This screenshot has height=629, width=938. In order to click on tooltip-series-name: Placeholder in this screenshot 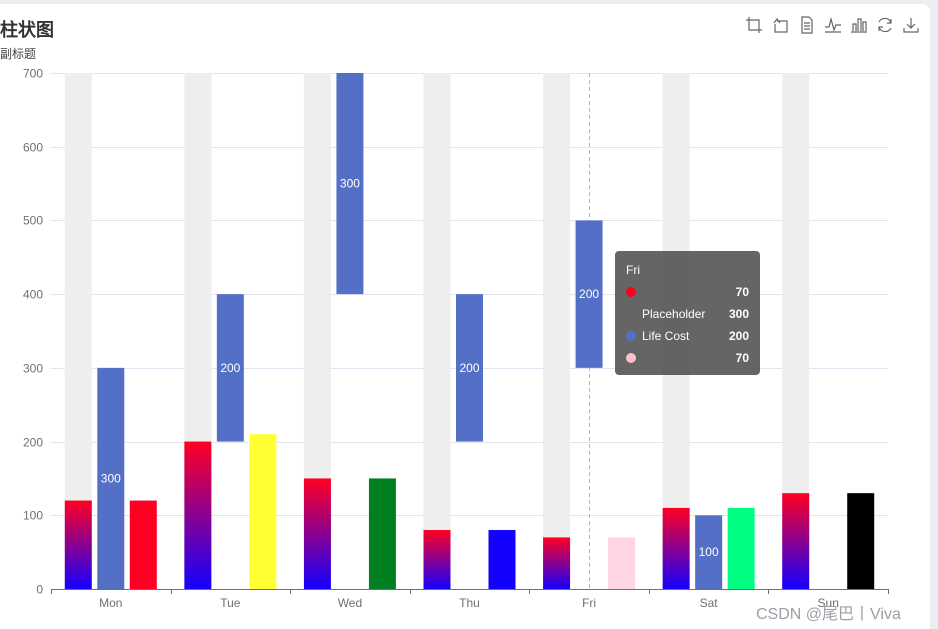, I will do `click(674, 314)`.